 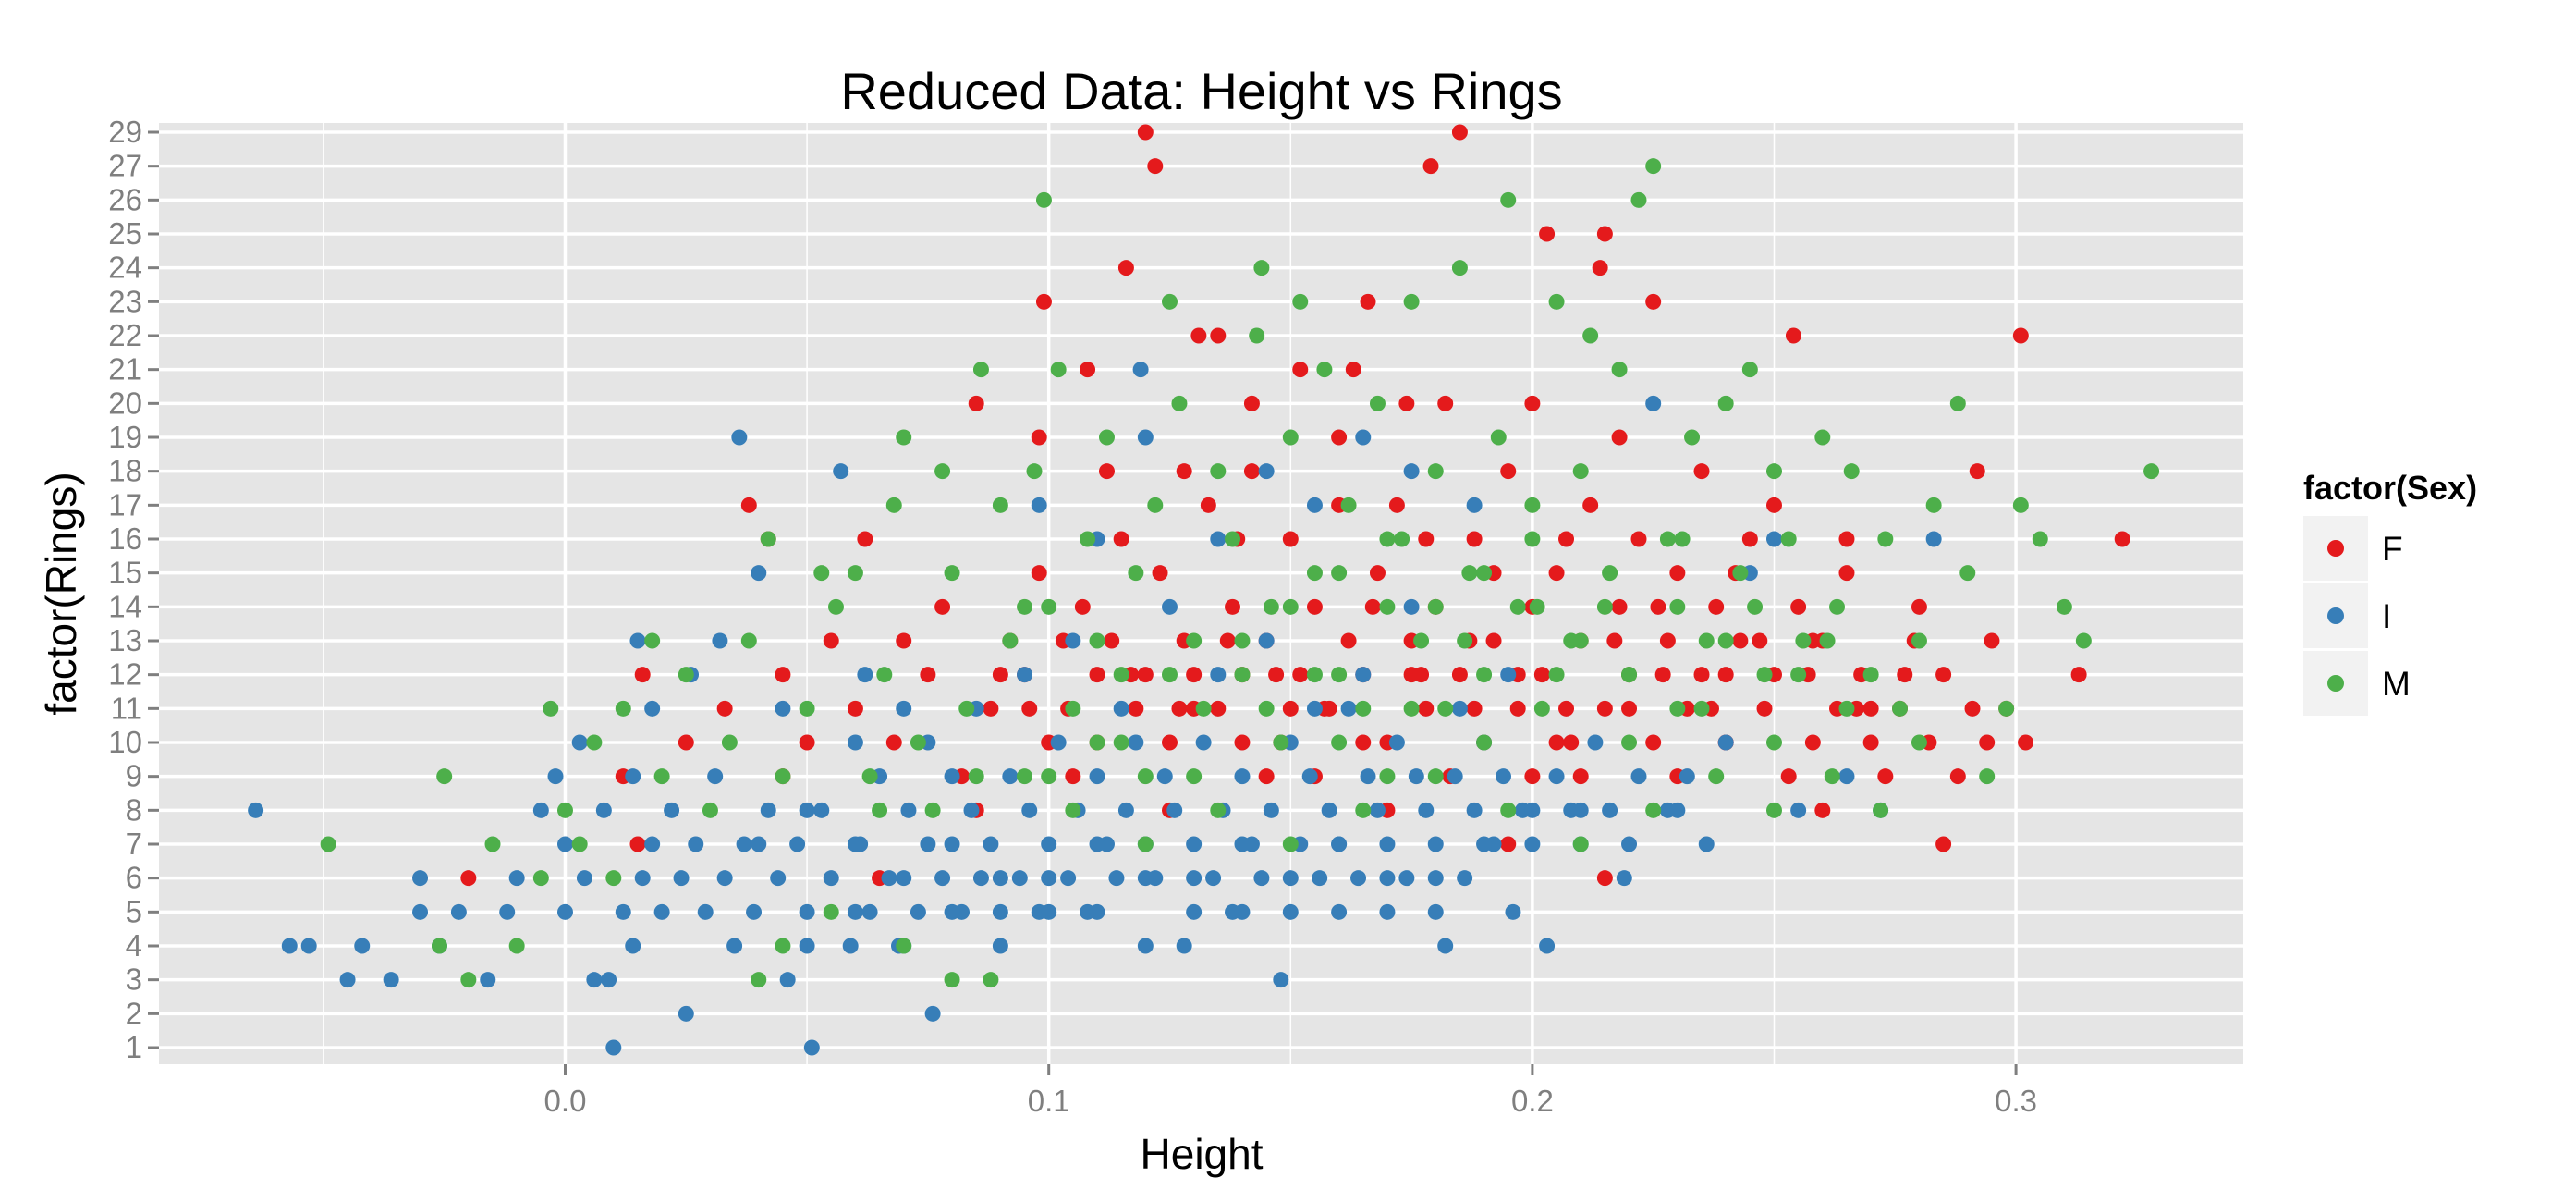 What do you see at coordinates (125, 166) in the screenshot?
I see `y-tick-label: 27` at bounding box center [125, 166].